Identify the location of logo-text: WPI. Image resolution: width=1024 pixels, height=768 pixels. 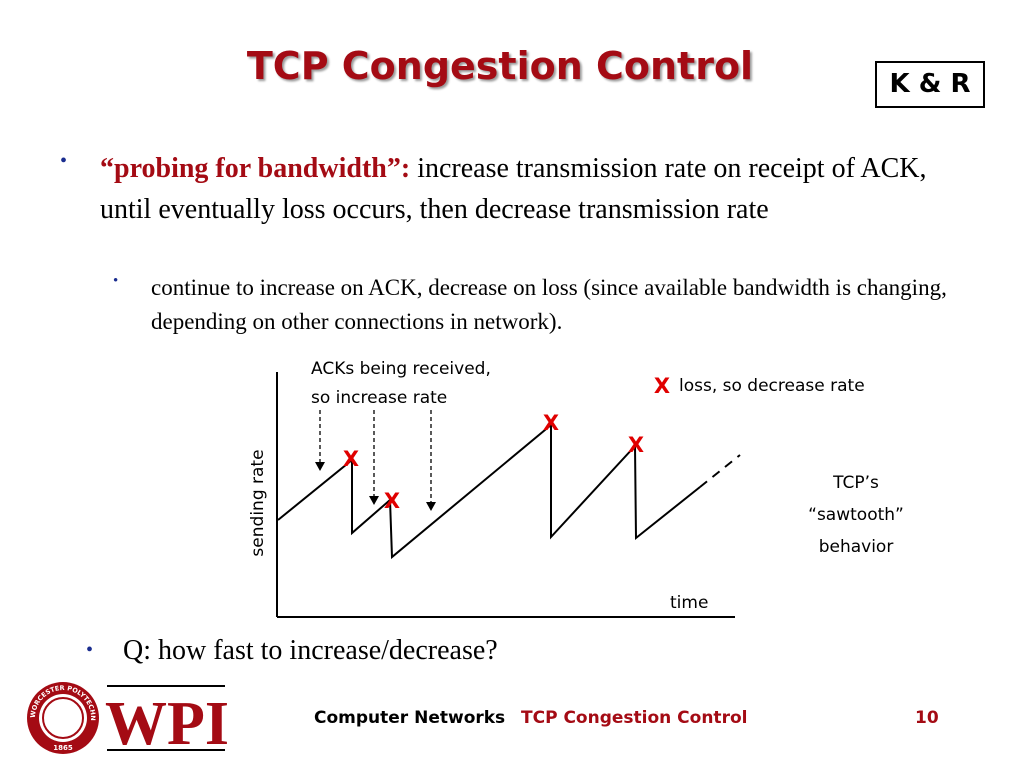
(167, 724).